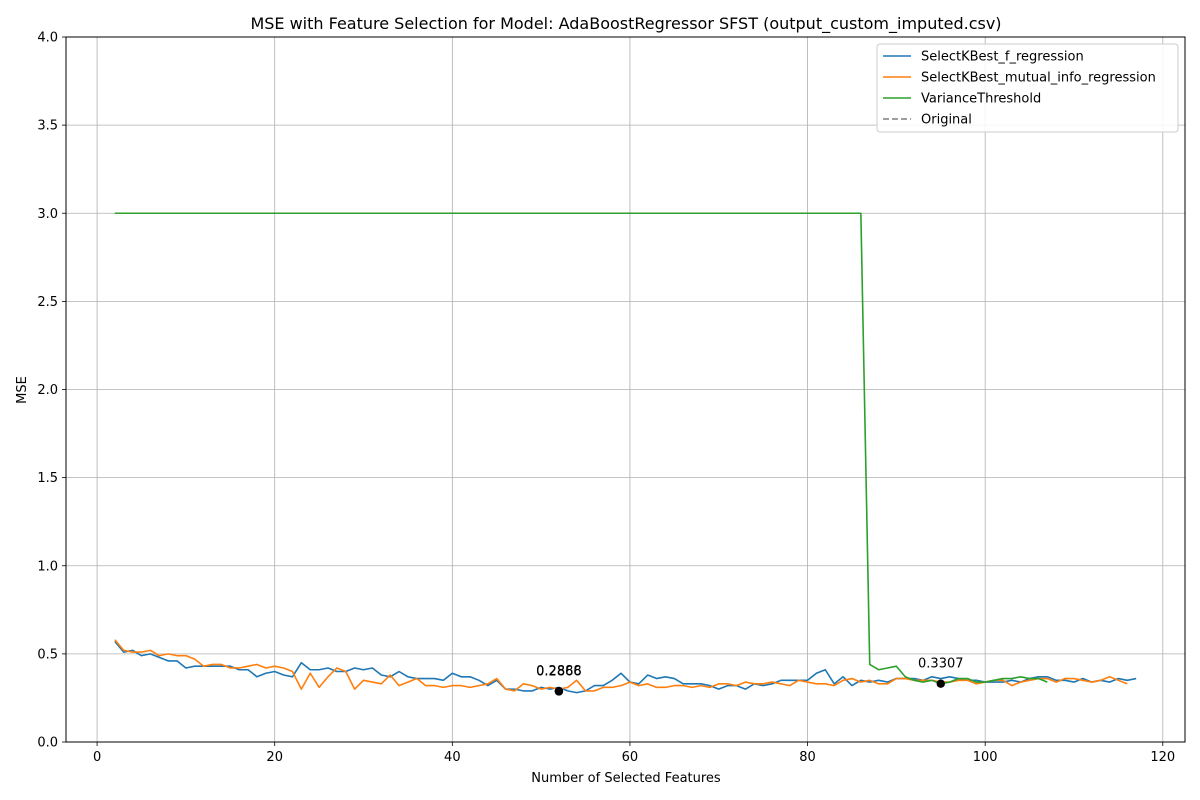 The height and width of the screenshot is (800, 1200). I want to click on y-tick-label: 0.5, so click(47, 654).